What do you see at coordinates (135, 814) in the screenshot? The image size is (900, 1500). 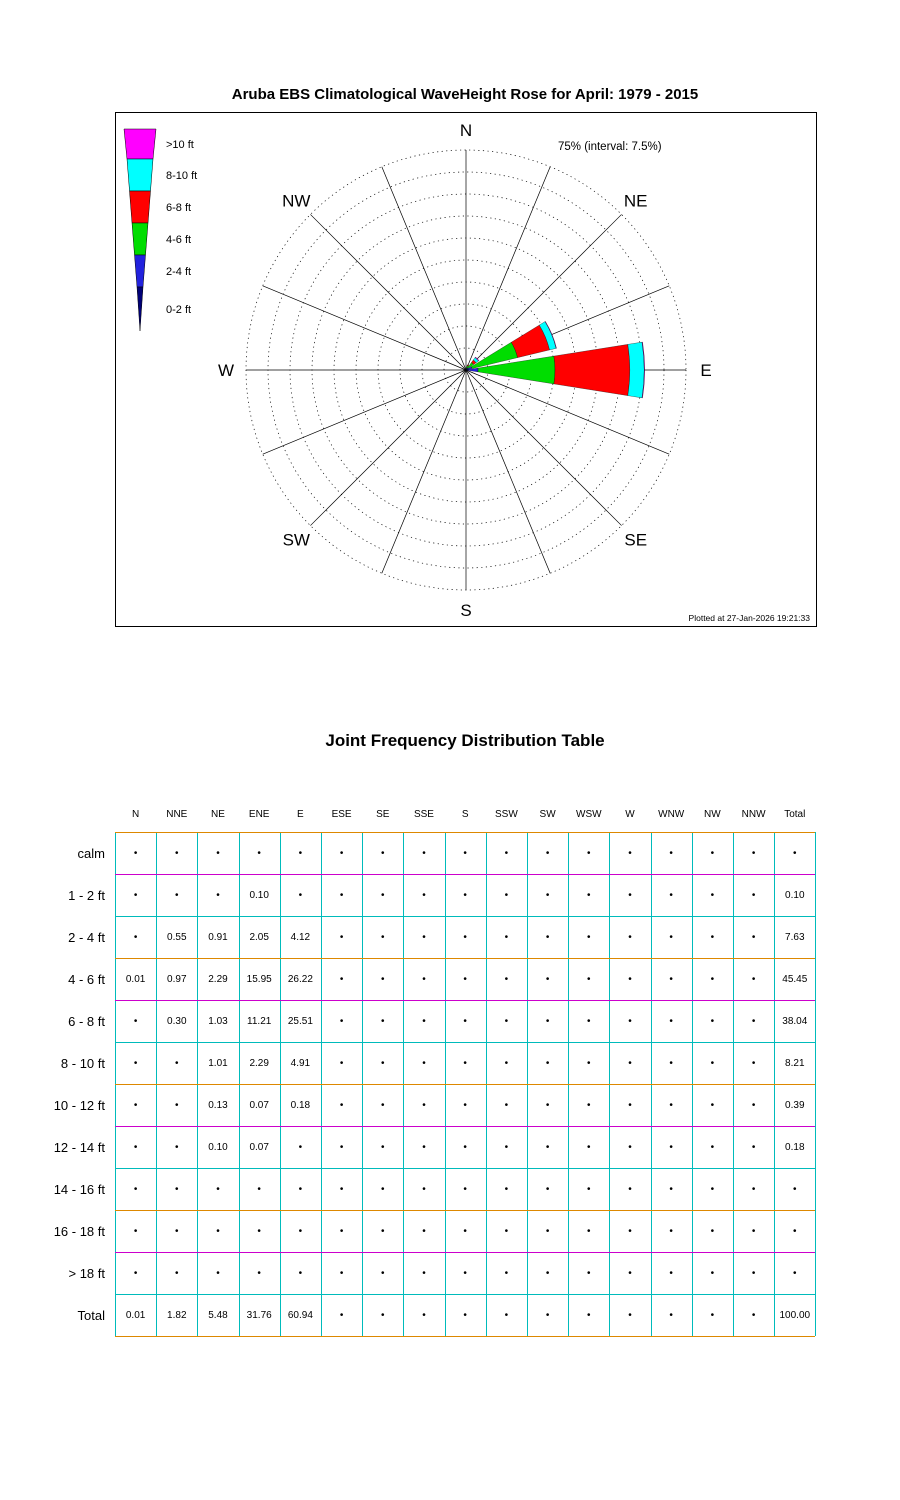 I see `column-header: N` at bounding box center [135, 814].